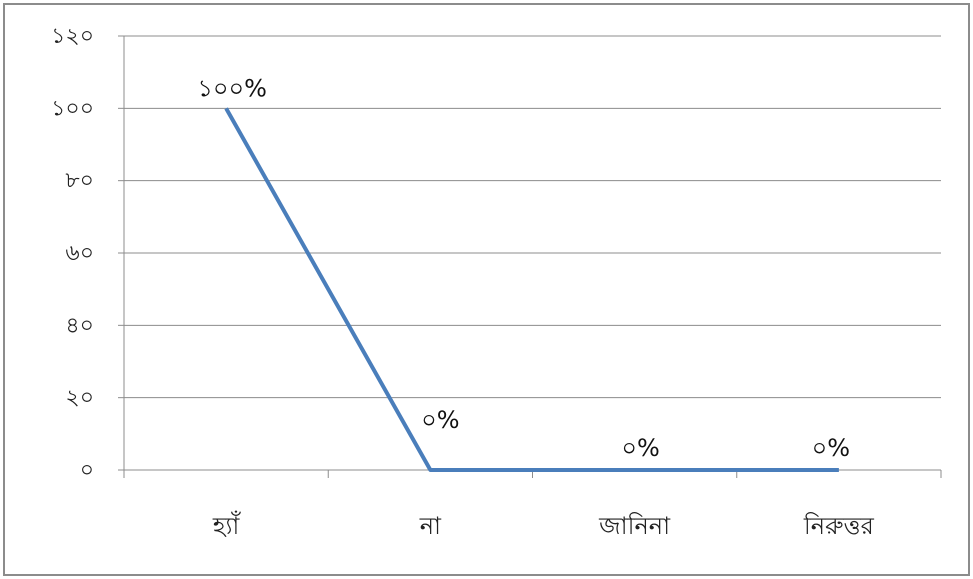 Image resolution: width=973 pixels, height=579 pixels. What do you see at coordinates (839, 526) in the screenshot?
I see `x-tick-label: নিরুত্তর` at bounding box center [839, 526].